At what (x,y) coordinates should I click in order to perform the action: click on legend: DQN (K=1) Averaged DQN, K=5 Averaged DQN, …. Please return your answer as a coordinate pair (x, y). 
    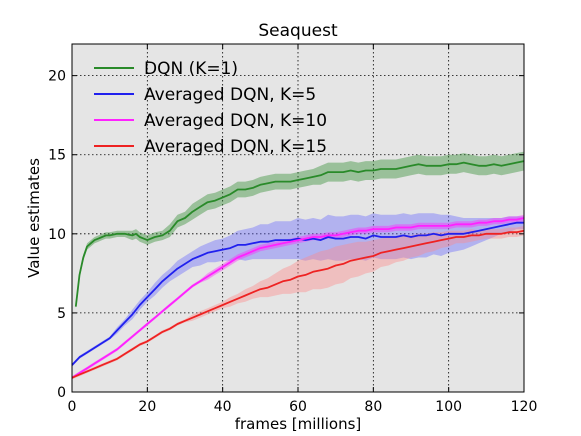
    Looking at the image, I should click on (210, 108).